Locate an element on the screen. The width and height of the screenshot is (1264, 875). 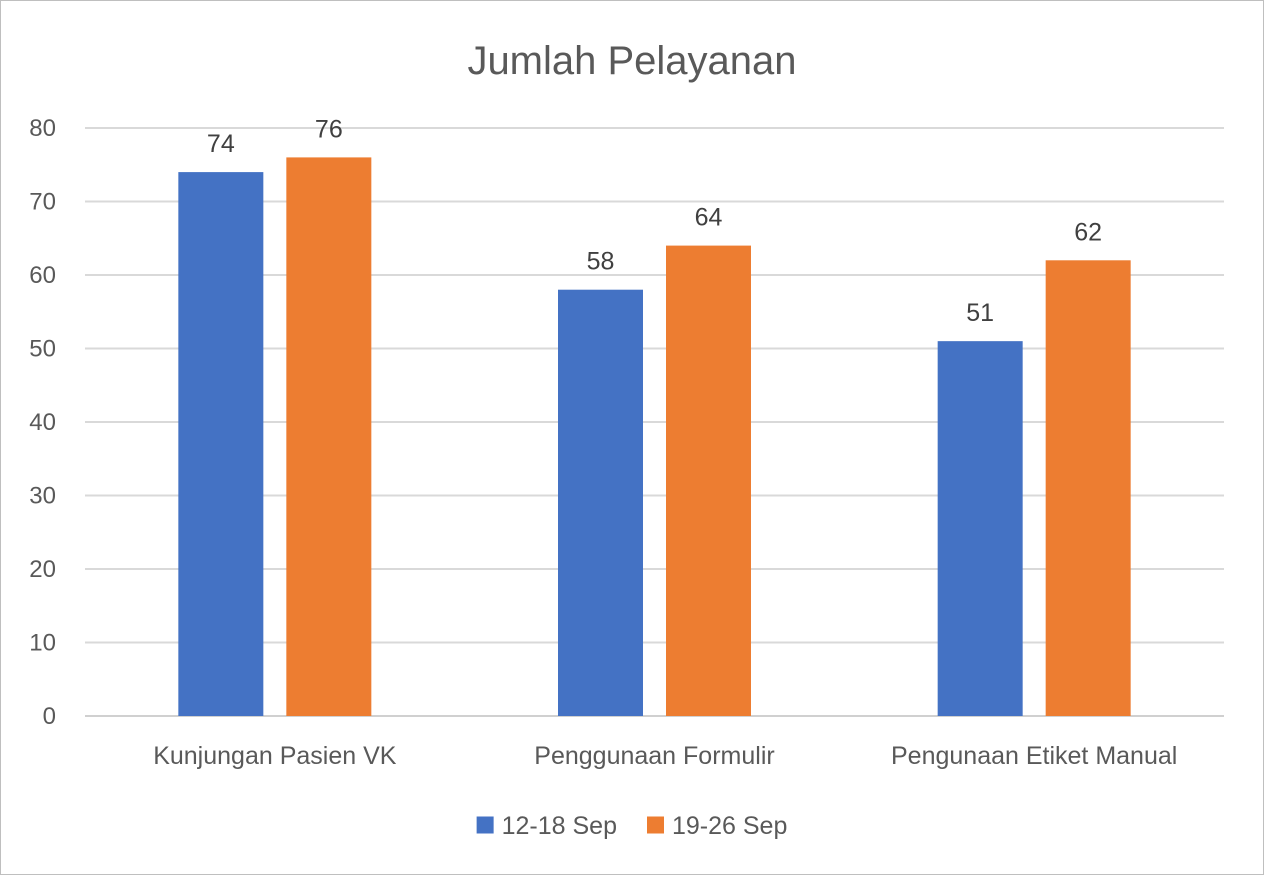
y-axis: 0 10 20 30 40 50 60 70 80 is located at coordinates (42, 422).